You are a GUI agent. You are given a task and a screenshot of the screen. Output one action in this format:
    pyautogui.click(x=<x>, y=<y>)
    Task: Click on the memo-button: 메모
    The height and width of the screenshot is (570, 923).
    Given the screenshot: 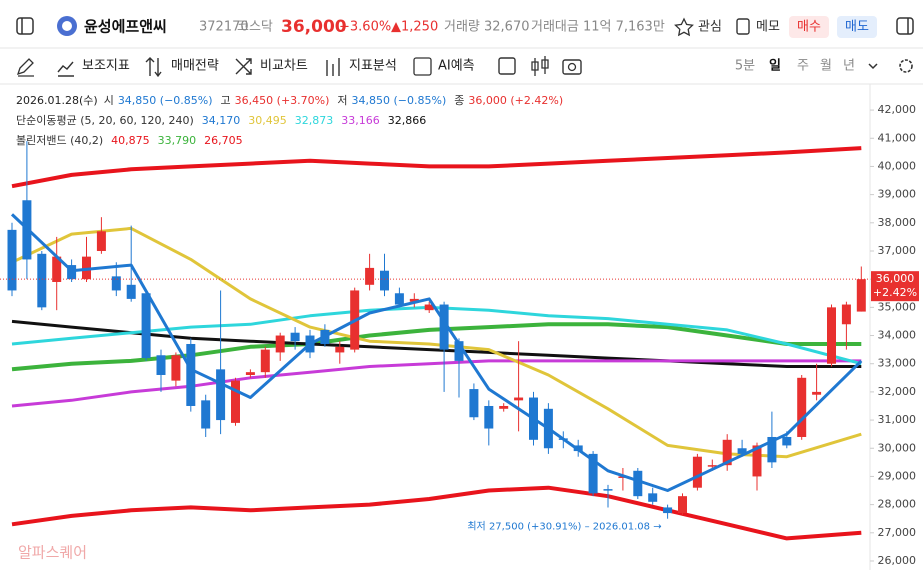 What is the action you would take?
    pyautogui.click(x=768, y=27)
    